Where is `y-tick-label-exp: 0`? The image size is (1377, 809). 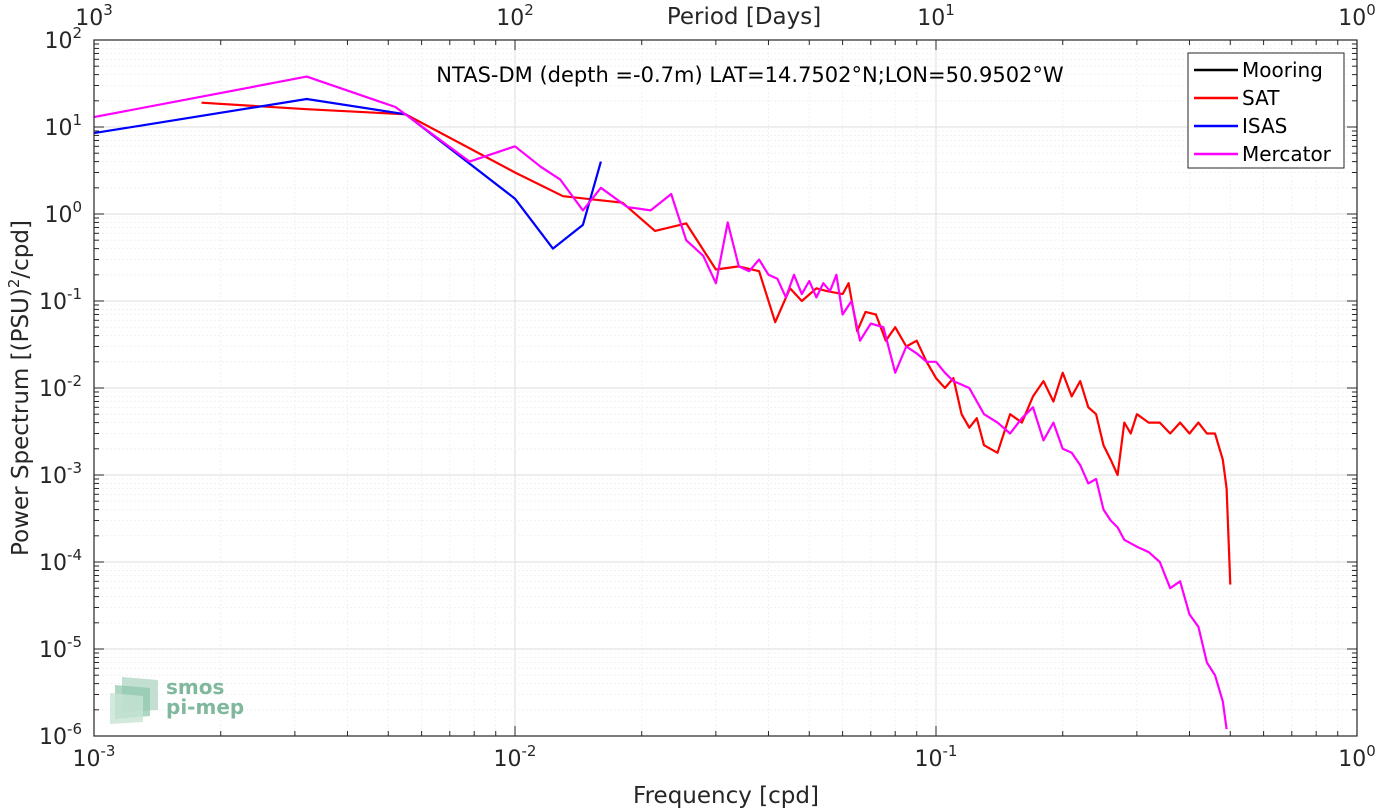 y-tick-label-exp: 0 is located at coordinates (77, 207).